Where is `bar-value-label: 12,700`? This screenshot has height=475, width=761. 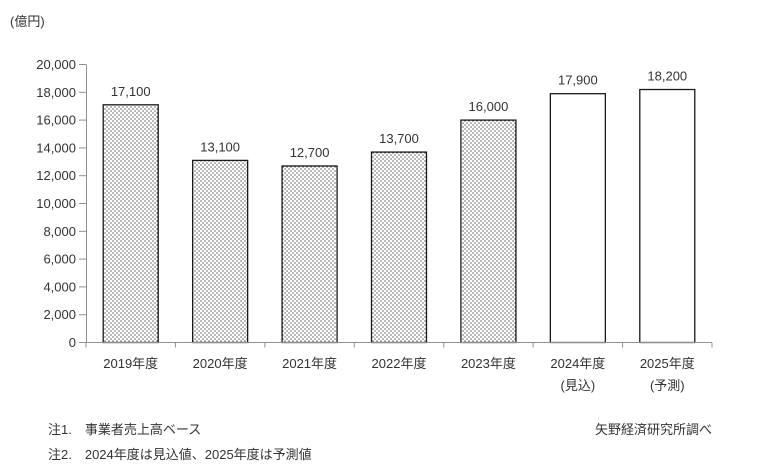
bar-value-label: 12,700 is located at coordinates (310, 152).